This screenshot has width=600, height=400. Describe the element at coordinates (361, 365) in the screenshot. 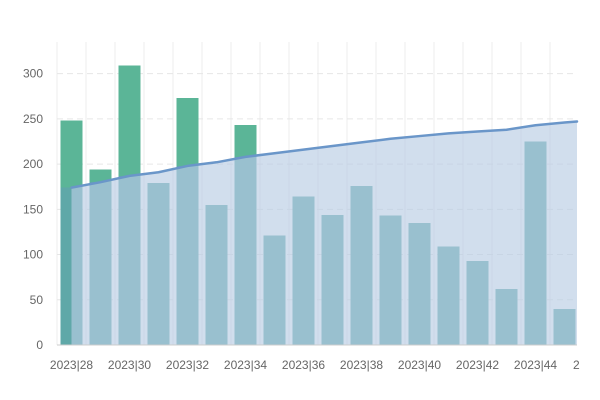

I see `x-tick-label: 2023|38` at that location.